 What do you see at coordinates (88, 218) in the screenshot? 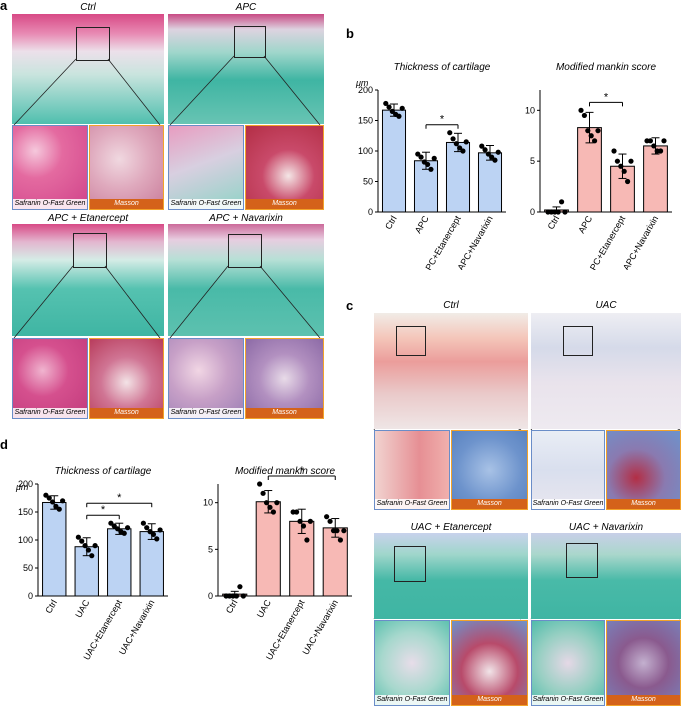
I see `histology-title: APC + Etanercept` at bounding box center [88, 218].